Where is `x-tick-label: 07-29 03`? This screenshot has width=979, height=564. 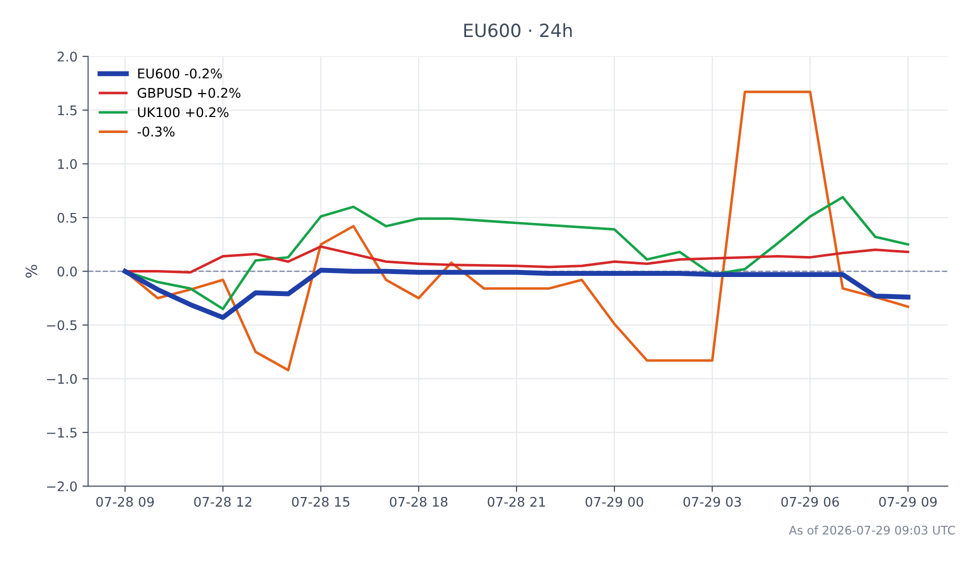
x-tick-label: 07-29 03 is located at coordinates (712, 501).